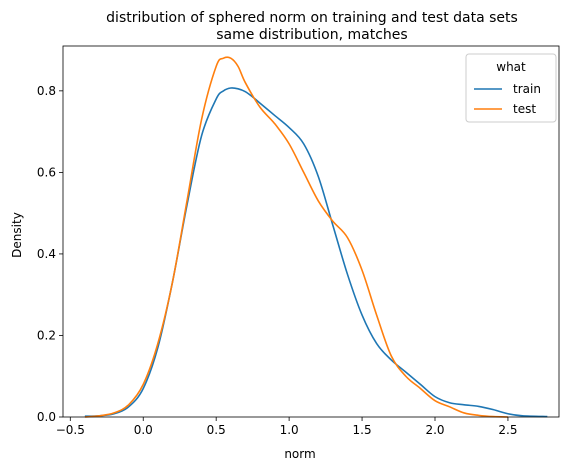 The image size is (567, 470). I want to click on y-tick-label: 0.4, so click(46, 254).